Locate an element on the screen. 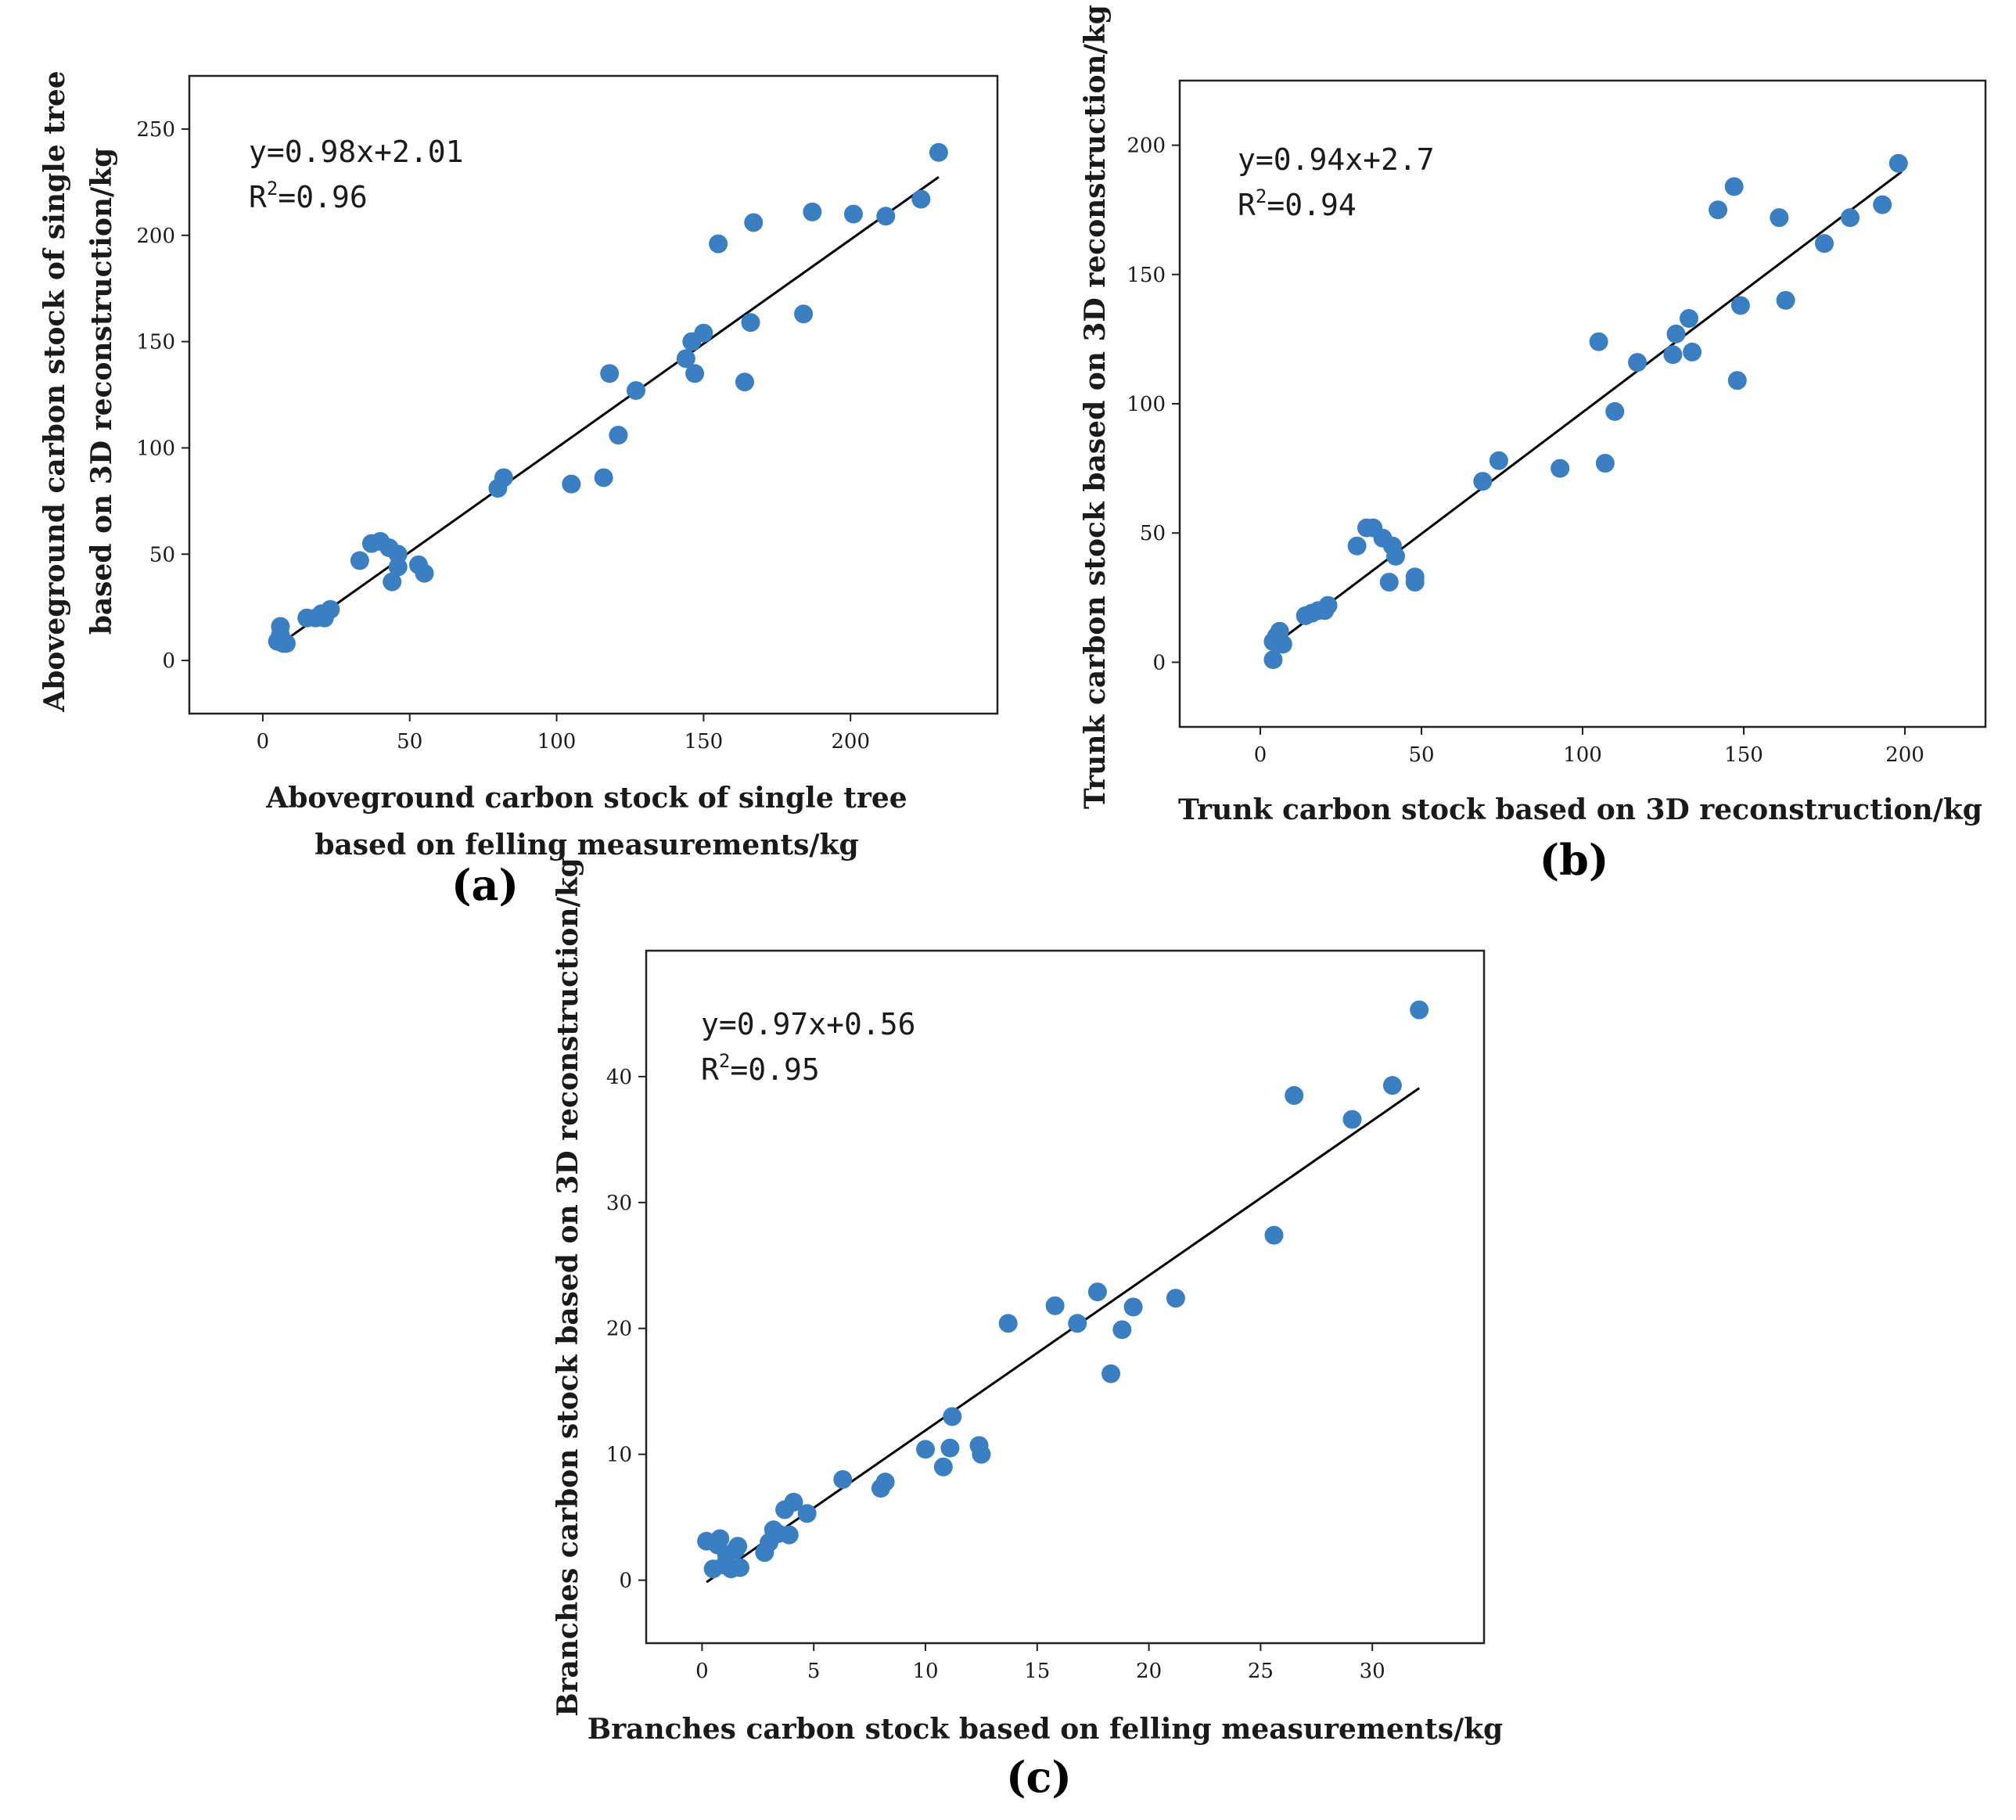 This screenshot has width=2016, height=1820. panel-b-r2-sup: 2 is located at coordinates (1262, 196).